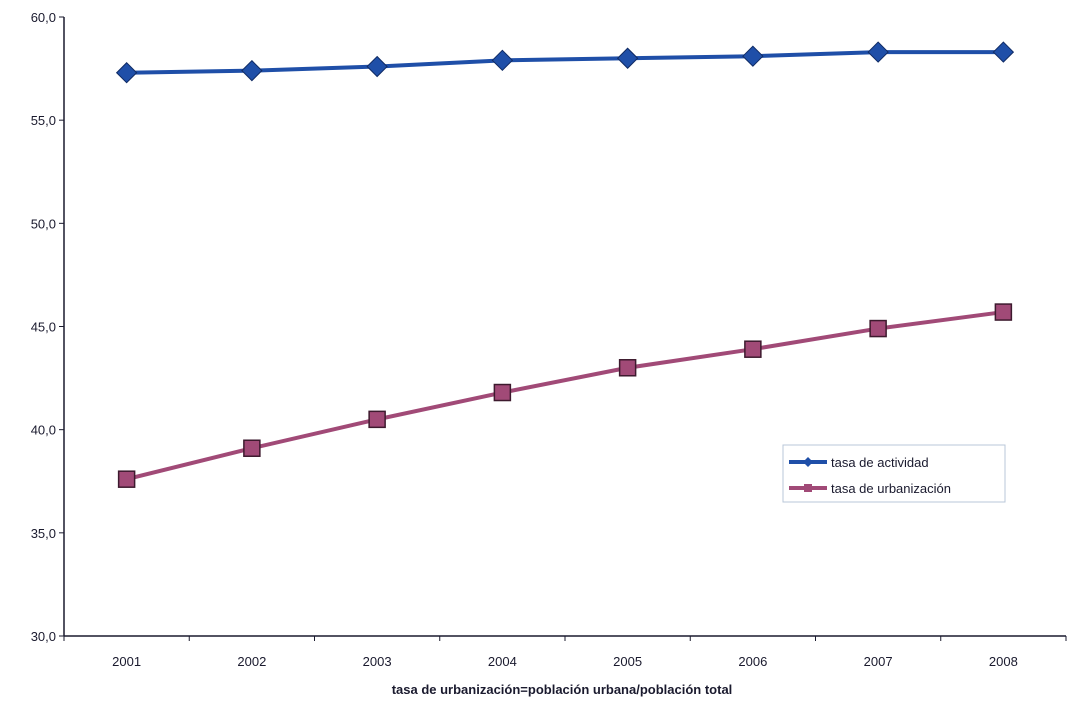  What do you see at coordinates (565, 661) in the screenshot?
I see `x-tick-labels: 2001 2002 2003 2004 2005 2006 2007 2008` at bounding box center [565, 661].